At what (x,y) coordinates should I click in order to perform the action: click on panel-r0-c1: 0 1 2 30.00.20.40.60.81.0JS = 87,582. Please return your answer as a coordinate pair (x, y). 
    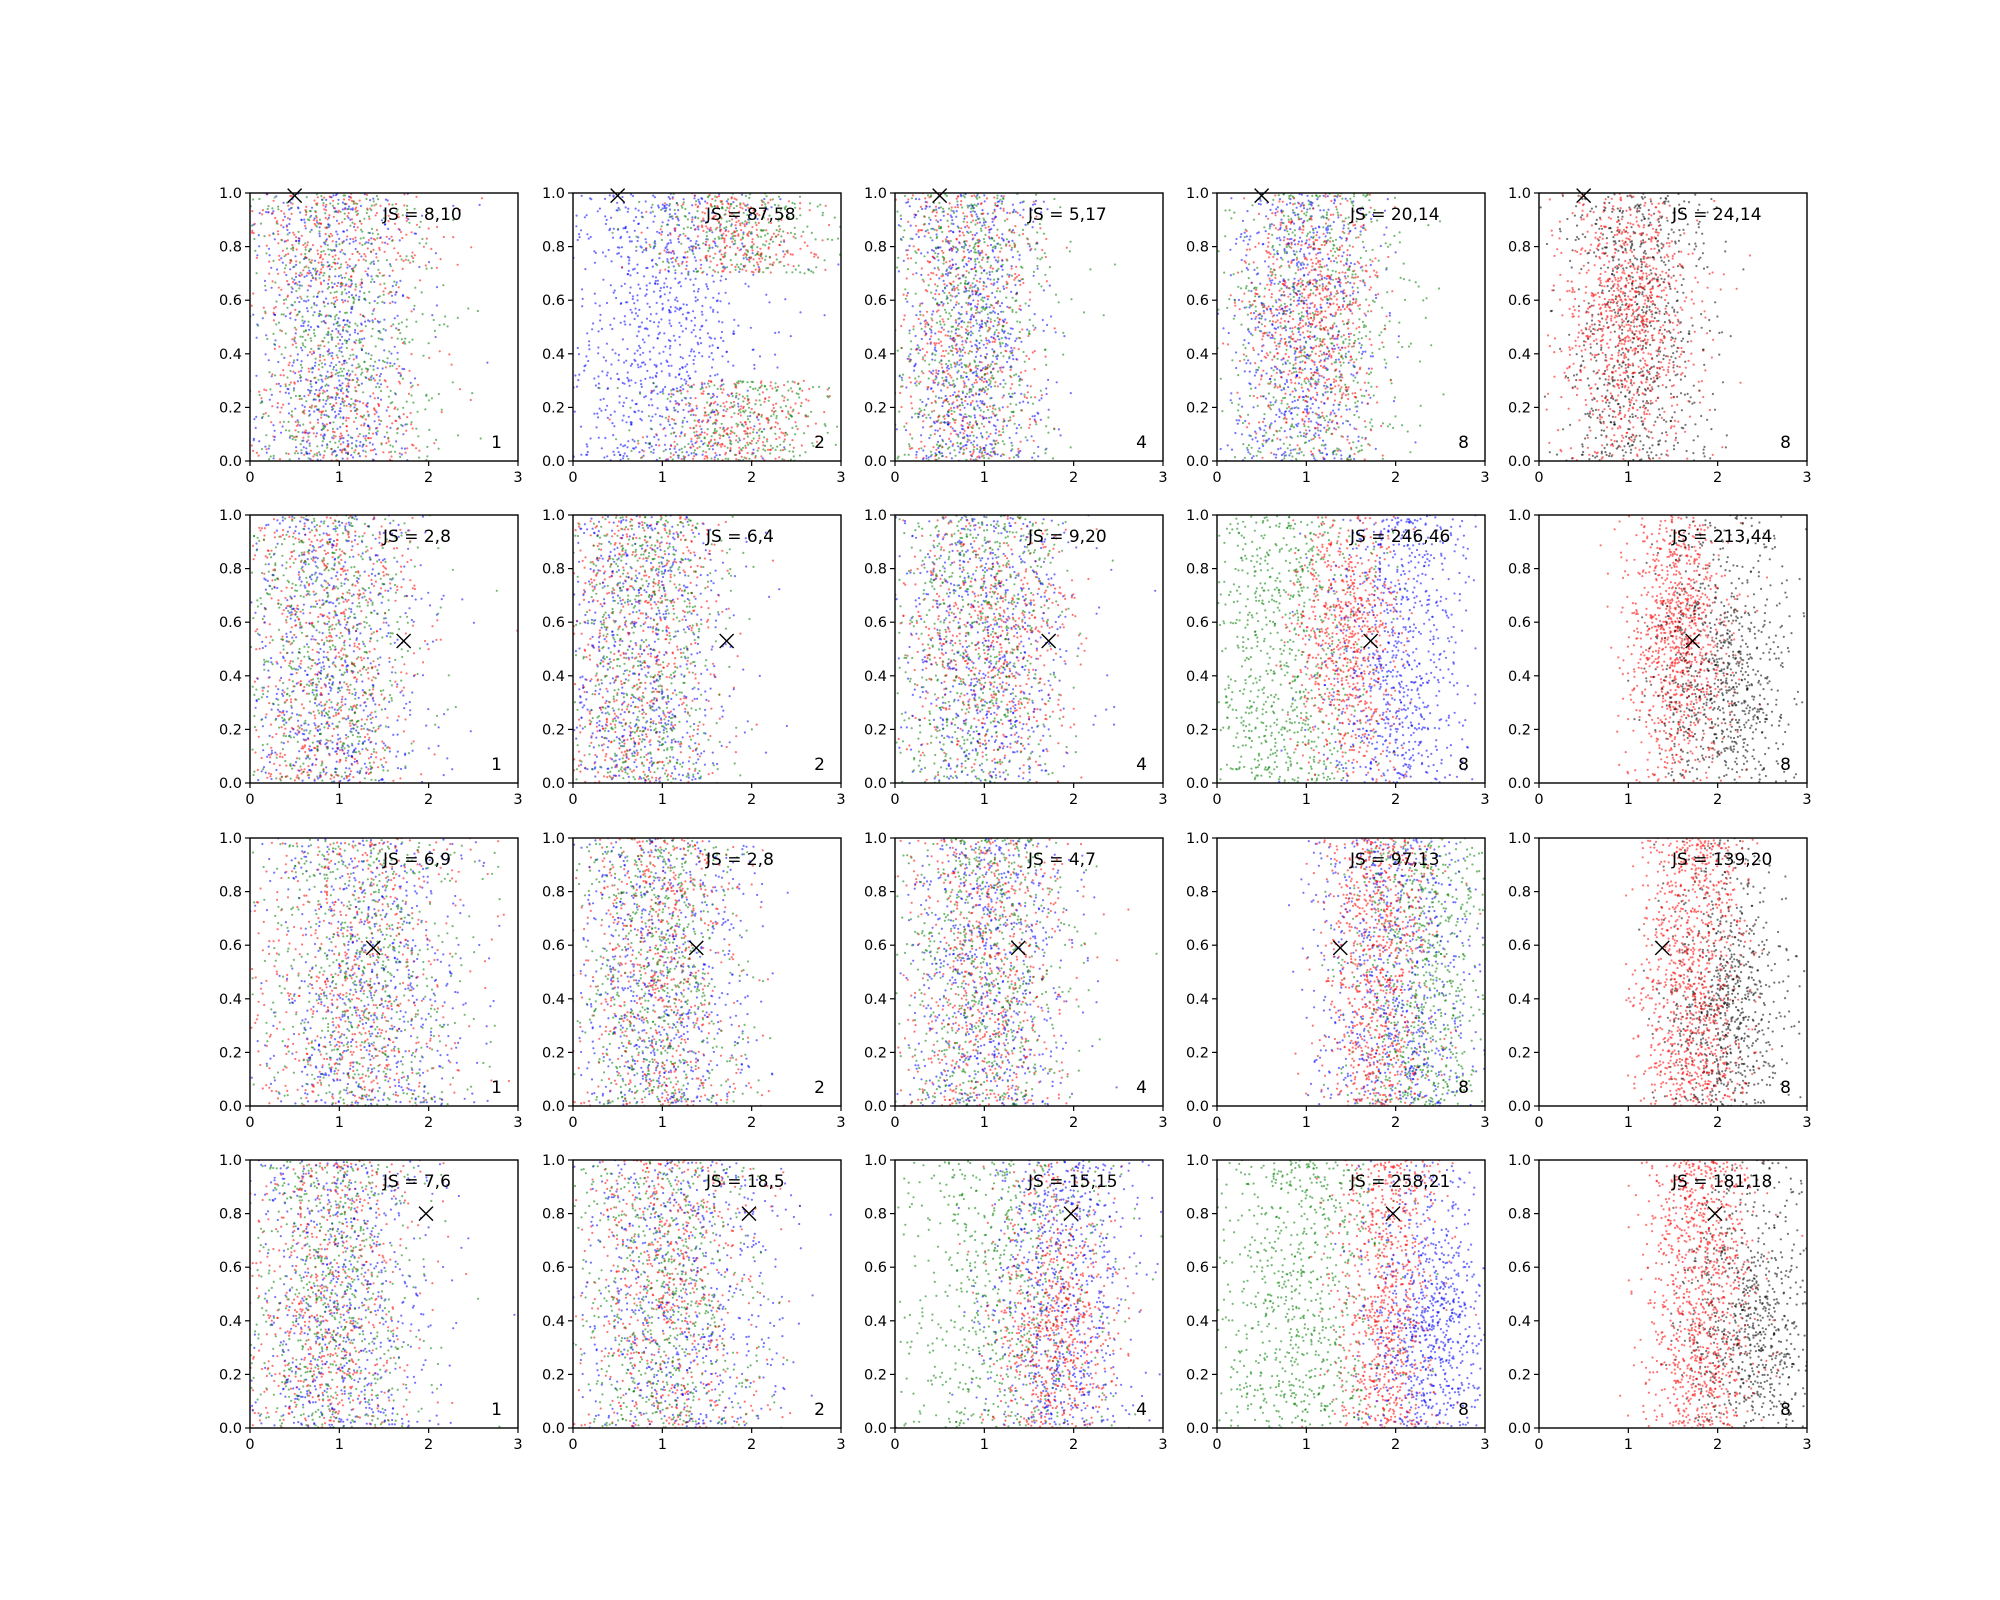
    Looking at the image, I should click on (694, 336).